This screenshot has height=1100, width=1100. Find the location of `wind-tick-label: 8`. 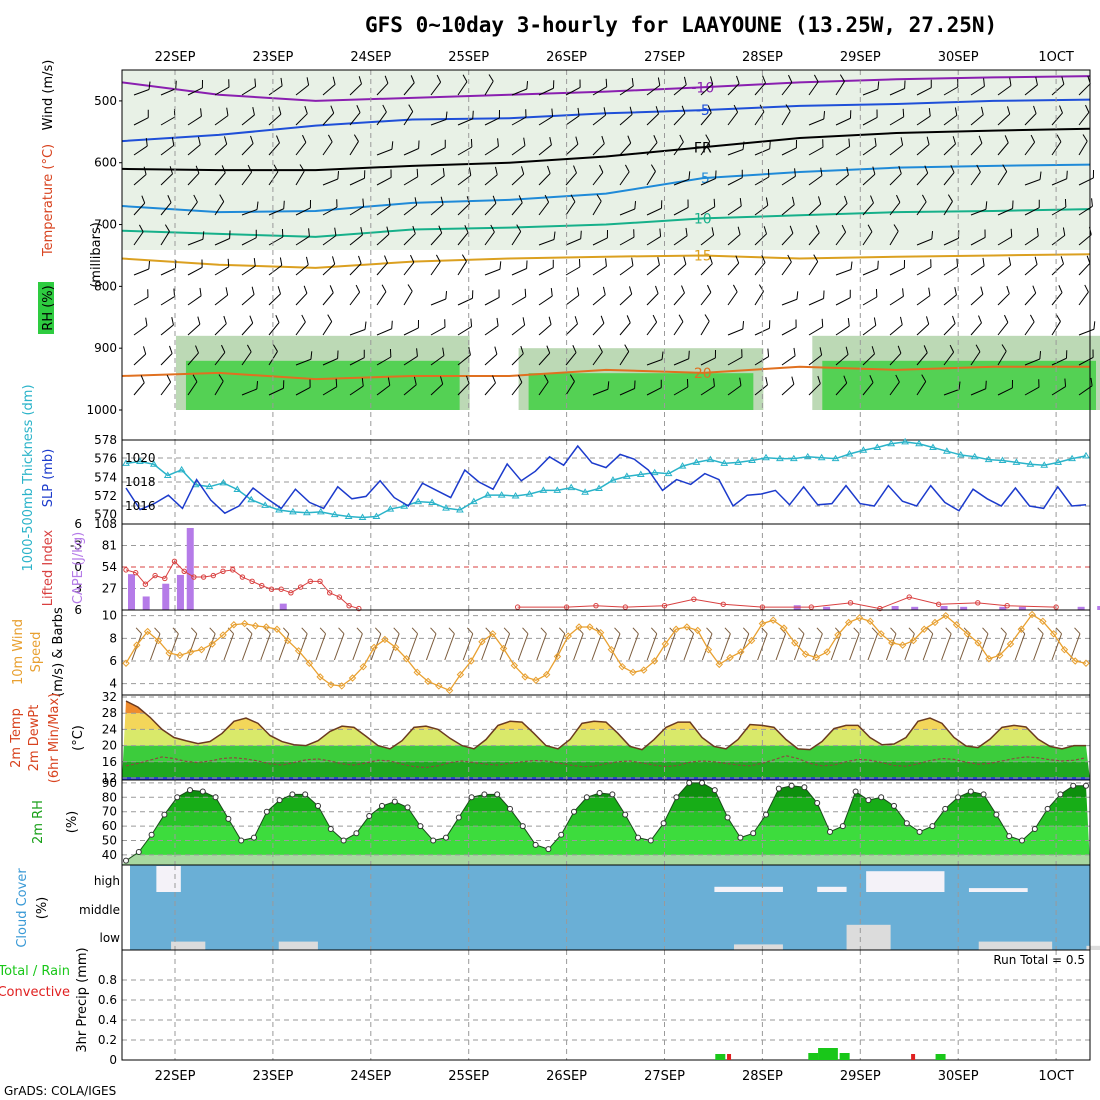

wind-tick-label: 8 is located at coordinates (113, 638).